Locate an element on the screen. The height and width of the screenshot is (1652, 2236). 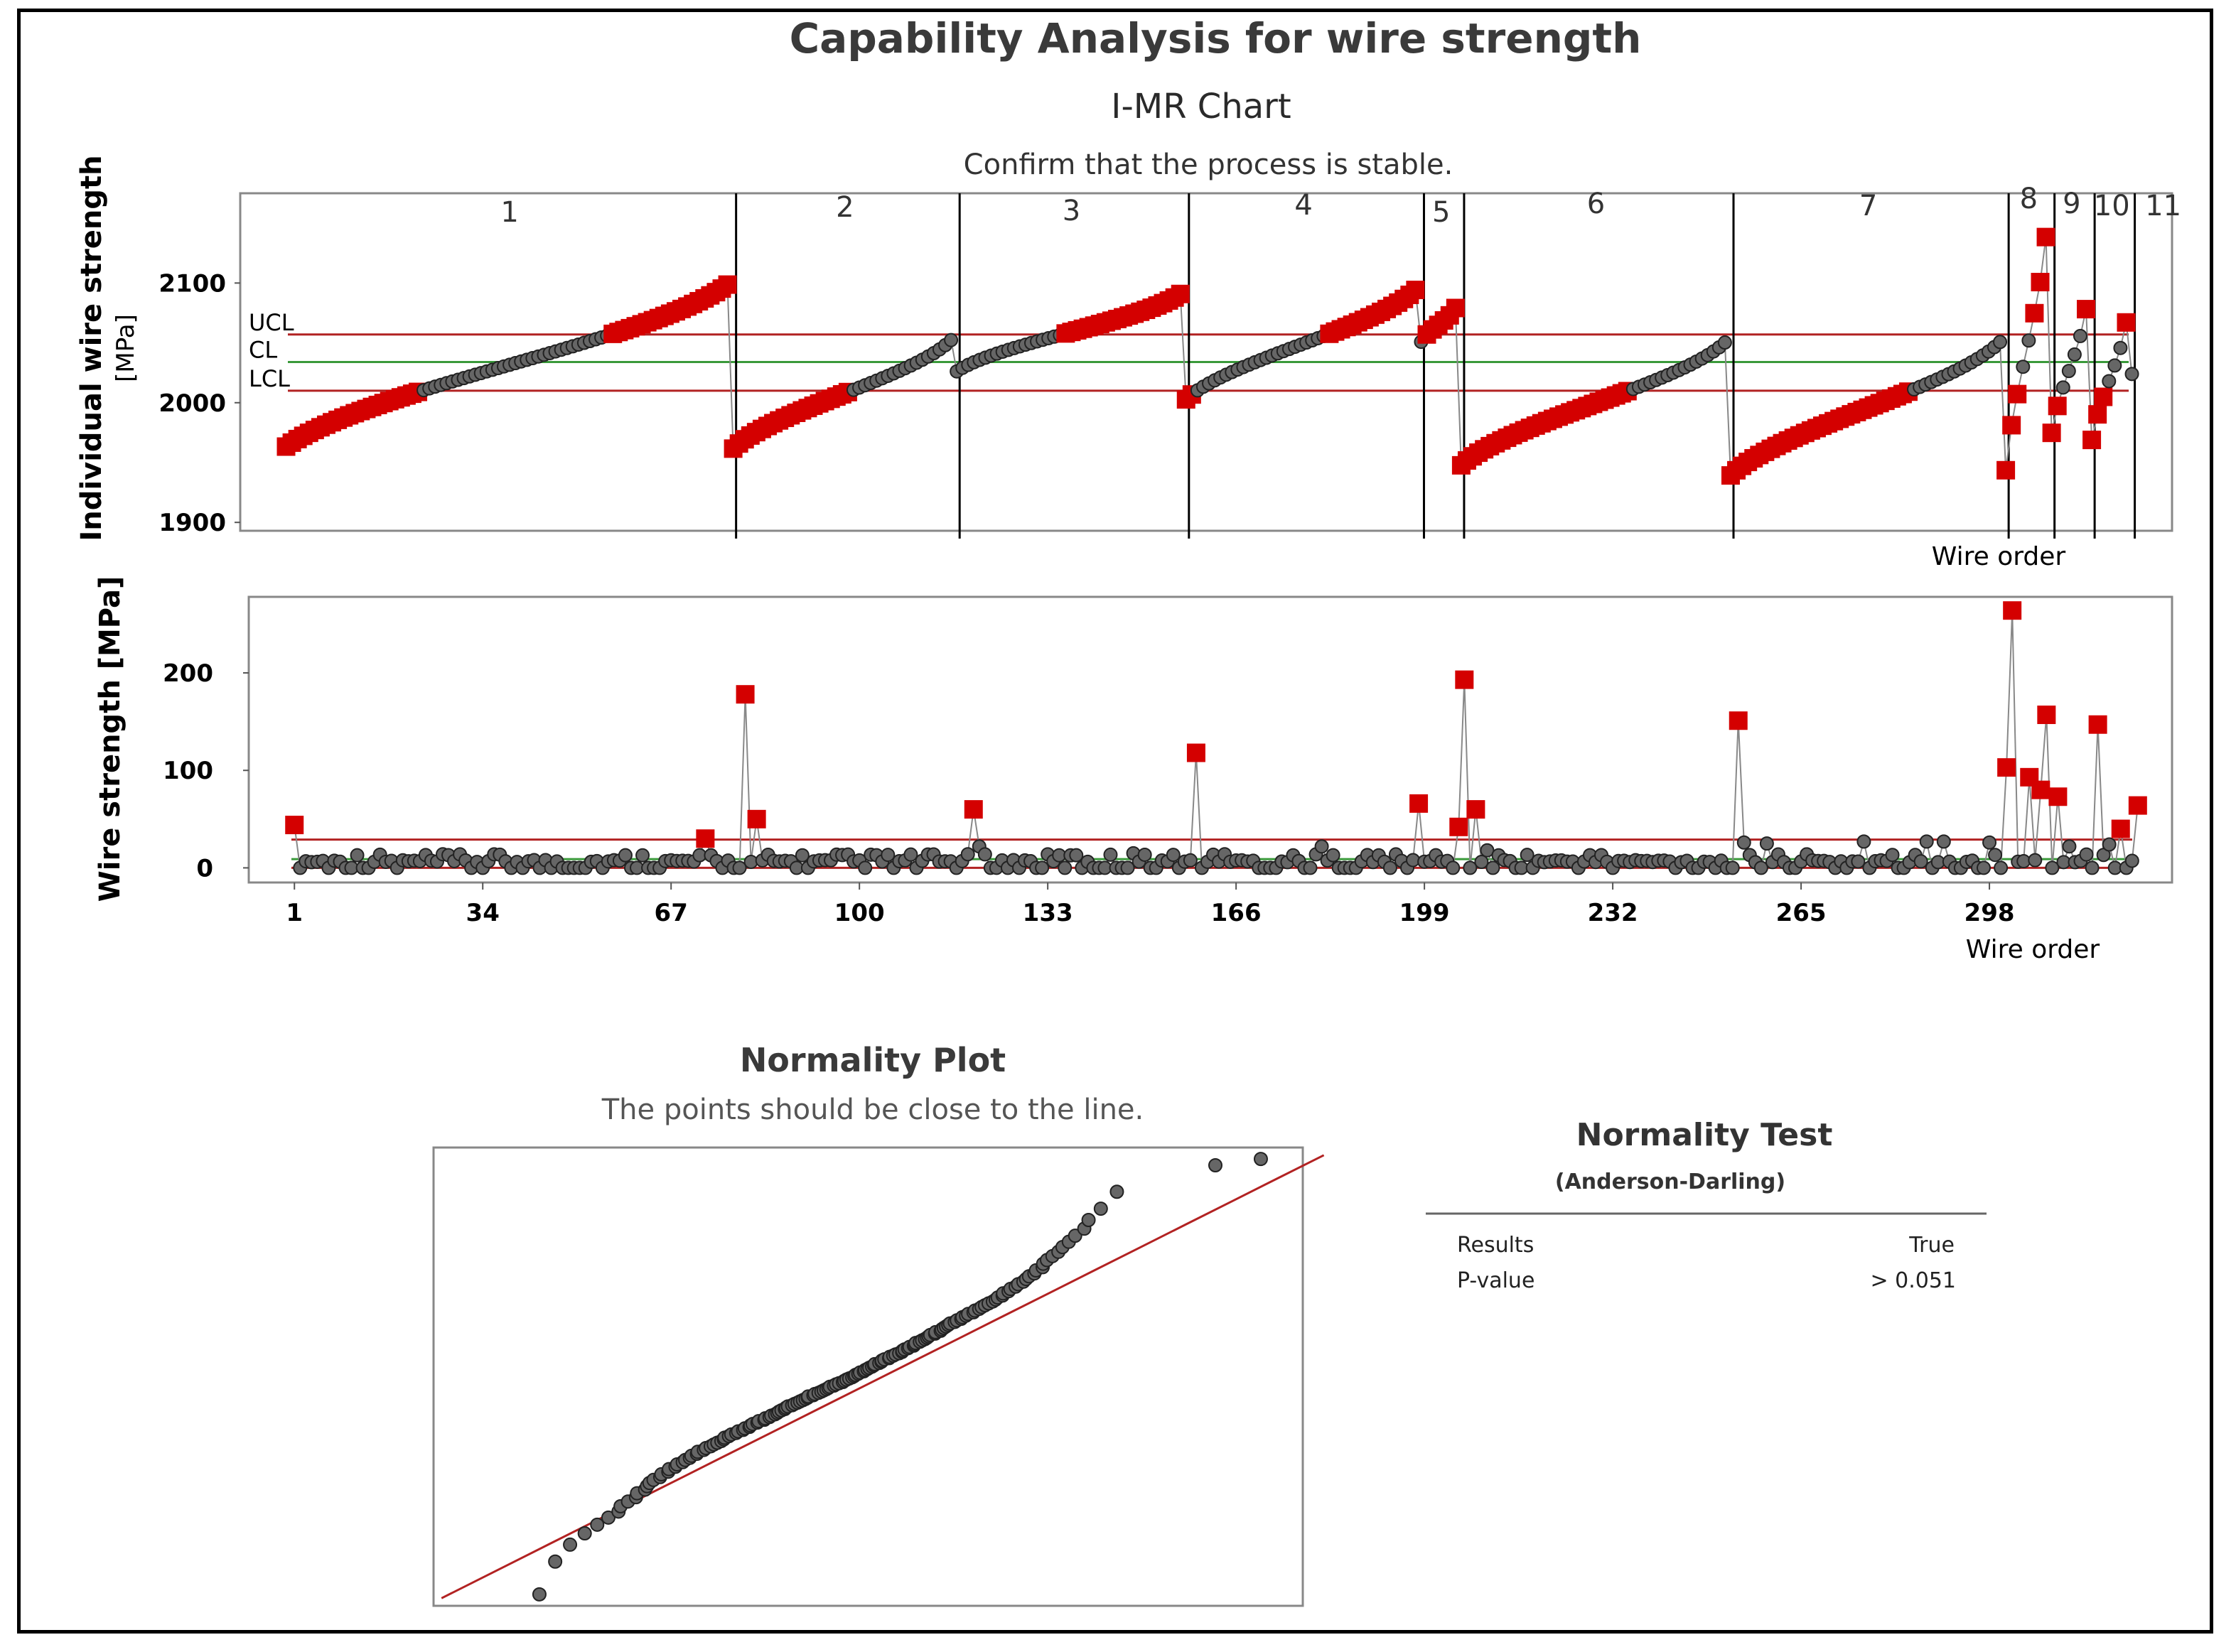
individuals-ytick-label: 2000 is located at coordinates (192, 404).